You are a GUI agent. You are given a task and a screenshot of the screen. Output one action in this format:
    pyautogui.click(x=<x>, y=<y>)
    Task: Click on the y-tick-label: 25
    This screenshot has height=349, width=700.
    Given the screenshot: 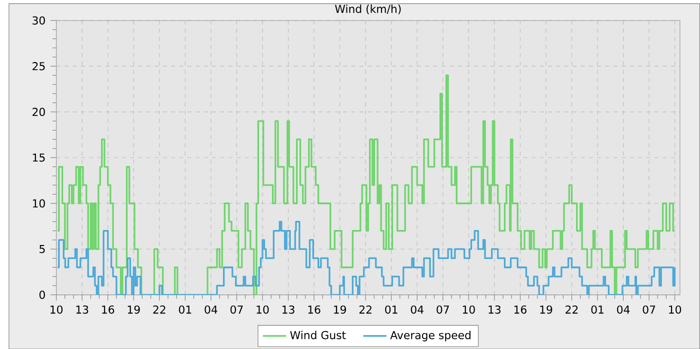 What is the action you would take?
    pyautogui.click(x=38, y=66)
    